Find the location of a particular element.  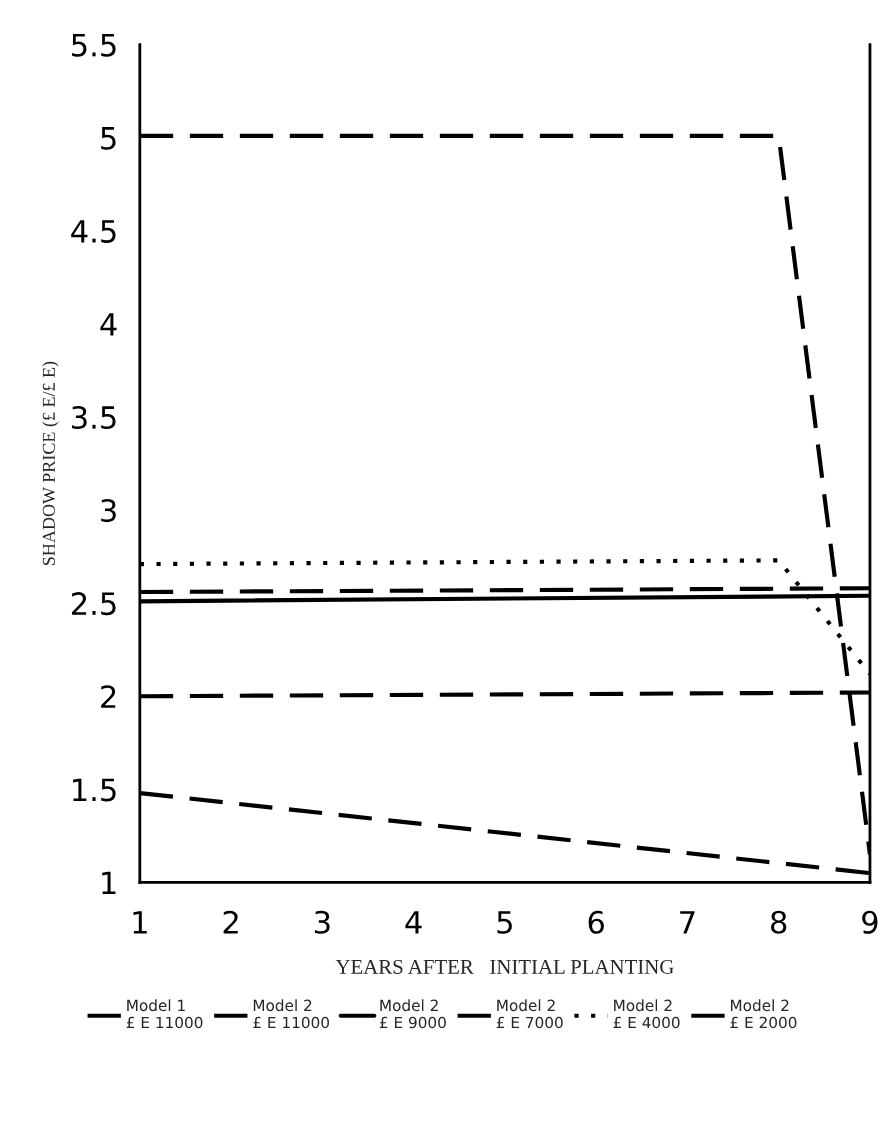

y-tick-label: 2.5 is located at coordinates (93, 604).